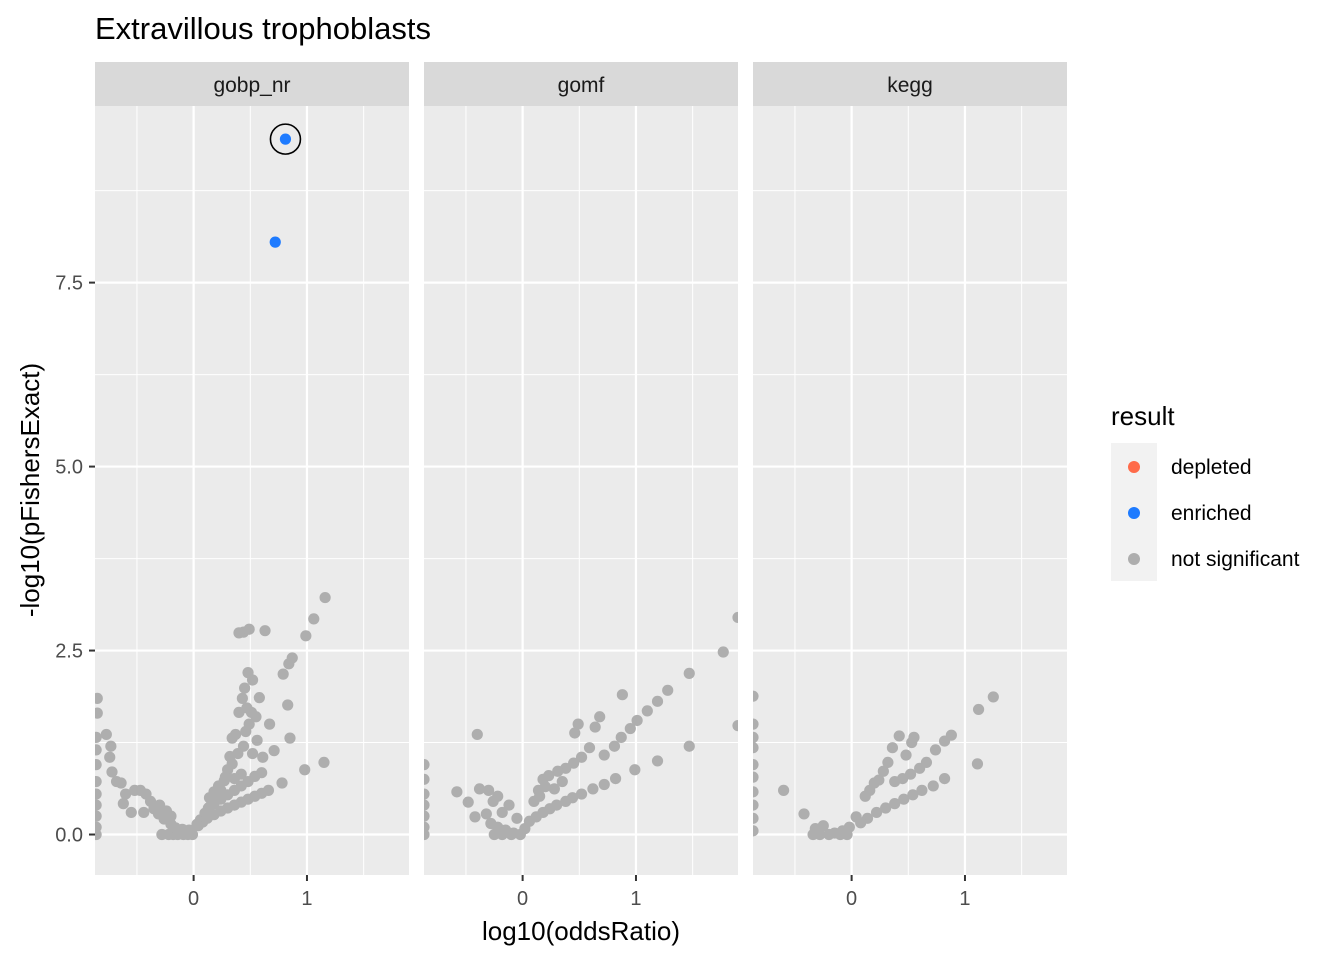  Describe the element at coordinates (1134, 513) in the screenshot. I see `legend-key-enriched` at that location.